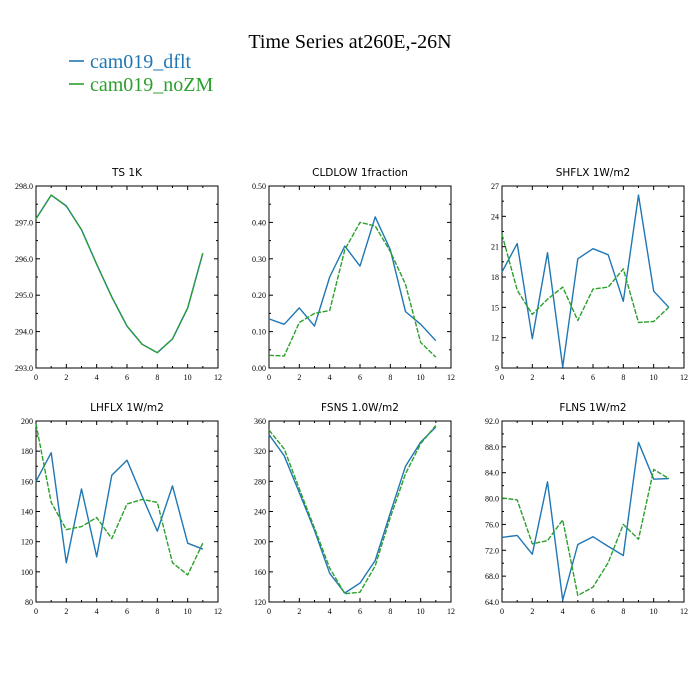 This screenshot has height=700, width=700. I want to click on panel-title: LHFLX 1W/m2, so click(127, 408).